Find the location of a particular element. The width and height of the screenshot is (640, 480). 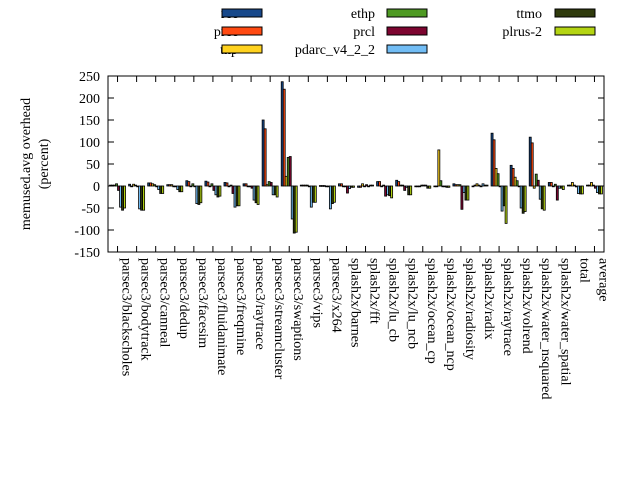

y-axis-label-line1: memused.avg overhead is located at coordinates (26, 164).